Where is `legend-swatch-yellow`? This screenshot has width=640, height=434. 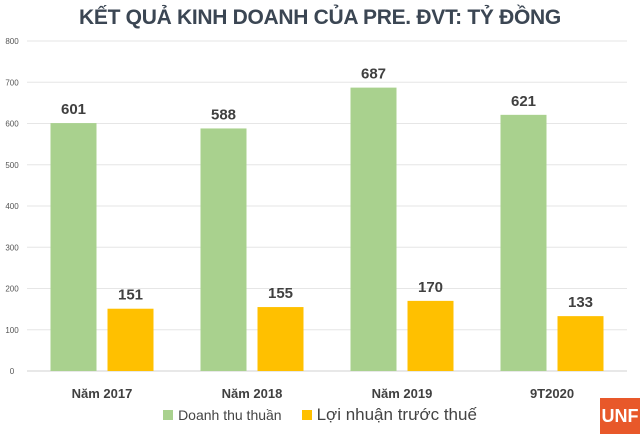
legend-swatch-yellow is located at coordinates (306, 415).